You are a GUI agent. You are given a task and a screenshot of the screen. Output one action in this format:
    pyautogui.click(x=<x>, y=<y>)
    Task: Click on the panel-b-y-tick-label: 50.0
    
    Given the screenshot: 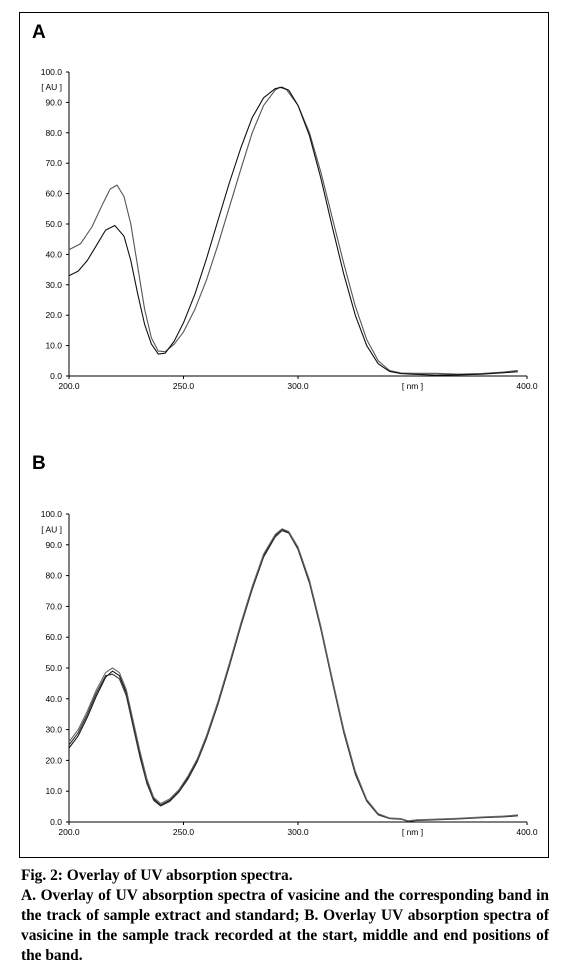 What is the action you would take?
    pyautogui.click(x=53, y=668)
    